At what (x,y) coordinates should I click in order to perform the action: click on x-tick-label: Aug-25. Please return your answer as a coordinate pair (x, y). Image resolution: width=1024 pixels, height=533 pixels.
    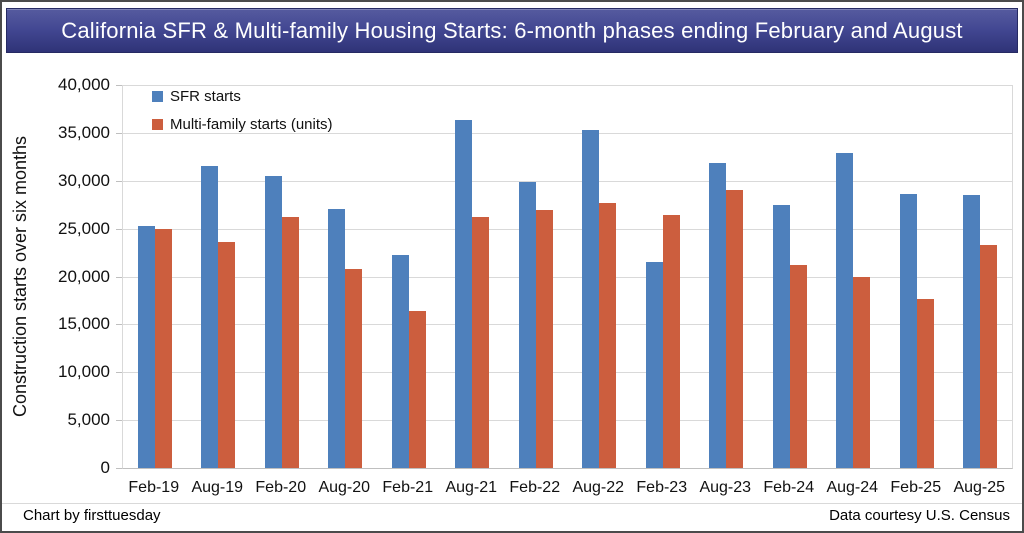
    Looking at the image, I should click on (979, 487).